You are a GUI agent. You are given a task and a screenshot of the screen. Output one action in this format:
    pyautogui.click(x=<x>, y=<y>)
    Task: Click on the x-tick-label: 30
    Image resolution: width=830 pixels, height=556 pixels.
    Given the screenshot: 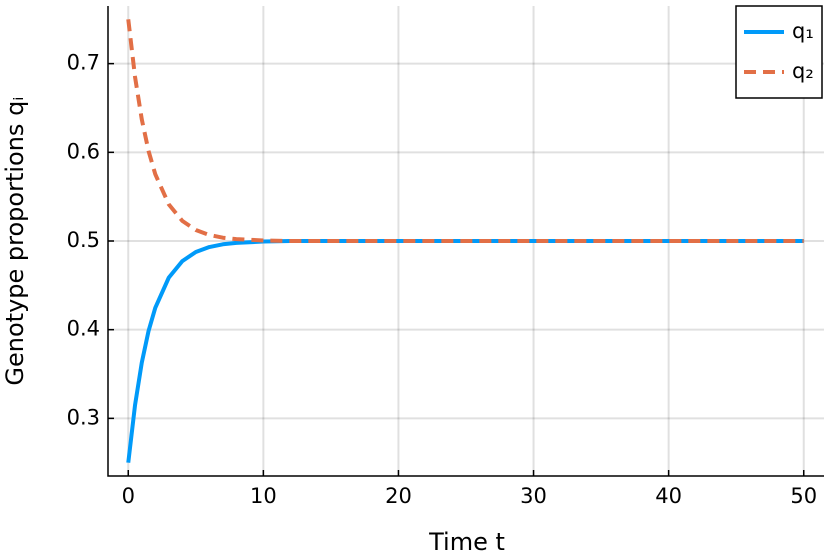 What is the action you would take?
    pyautogui.click(x=533, y=496)
    